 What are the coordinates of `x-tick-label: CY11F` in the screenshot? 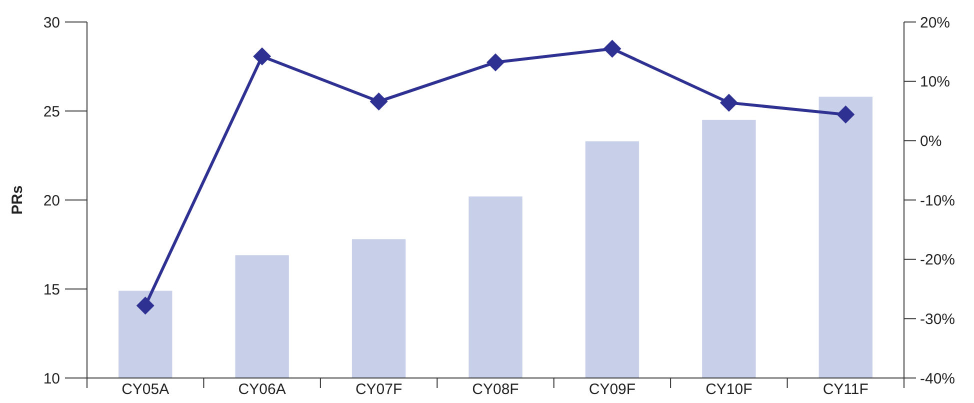 It's located at (845, 389).